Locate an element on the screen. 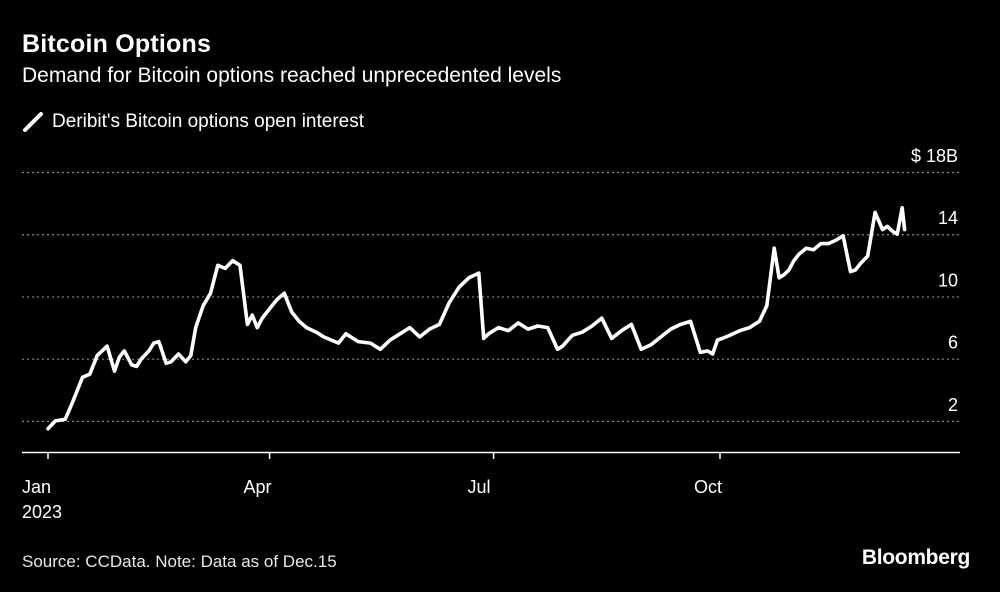  x-axis-labels: Jan 2023 Apr Jul Oct is located at coordinates (372, 499).